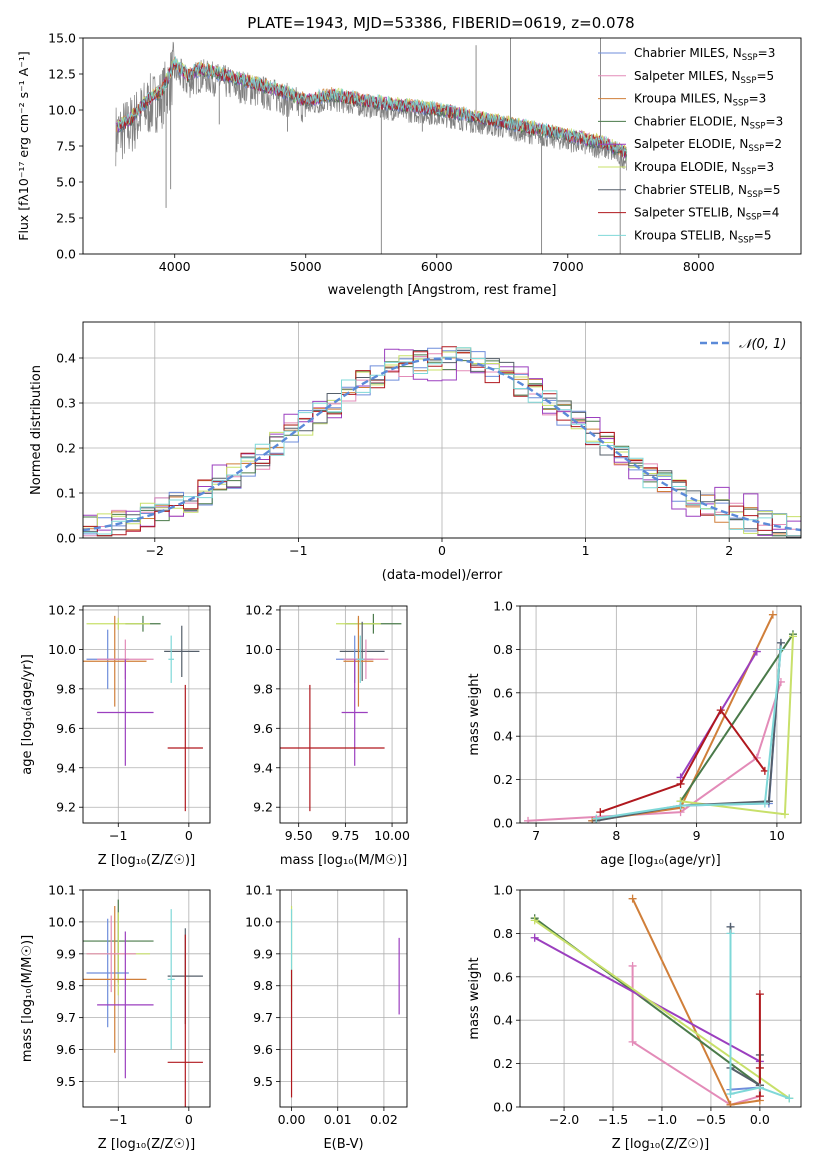 This screenshot has width=819, height=1170. What do you see at coordinates (690, 213) in the screenshot?
I see `legend-text: Salpeter STELIB, N` at bounding box center [690, 213].